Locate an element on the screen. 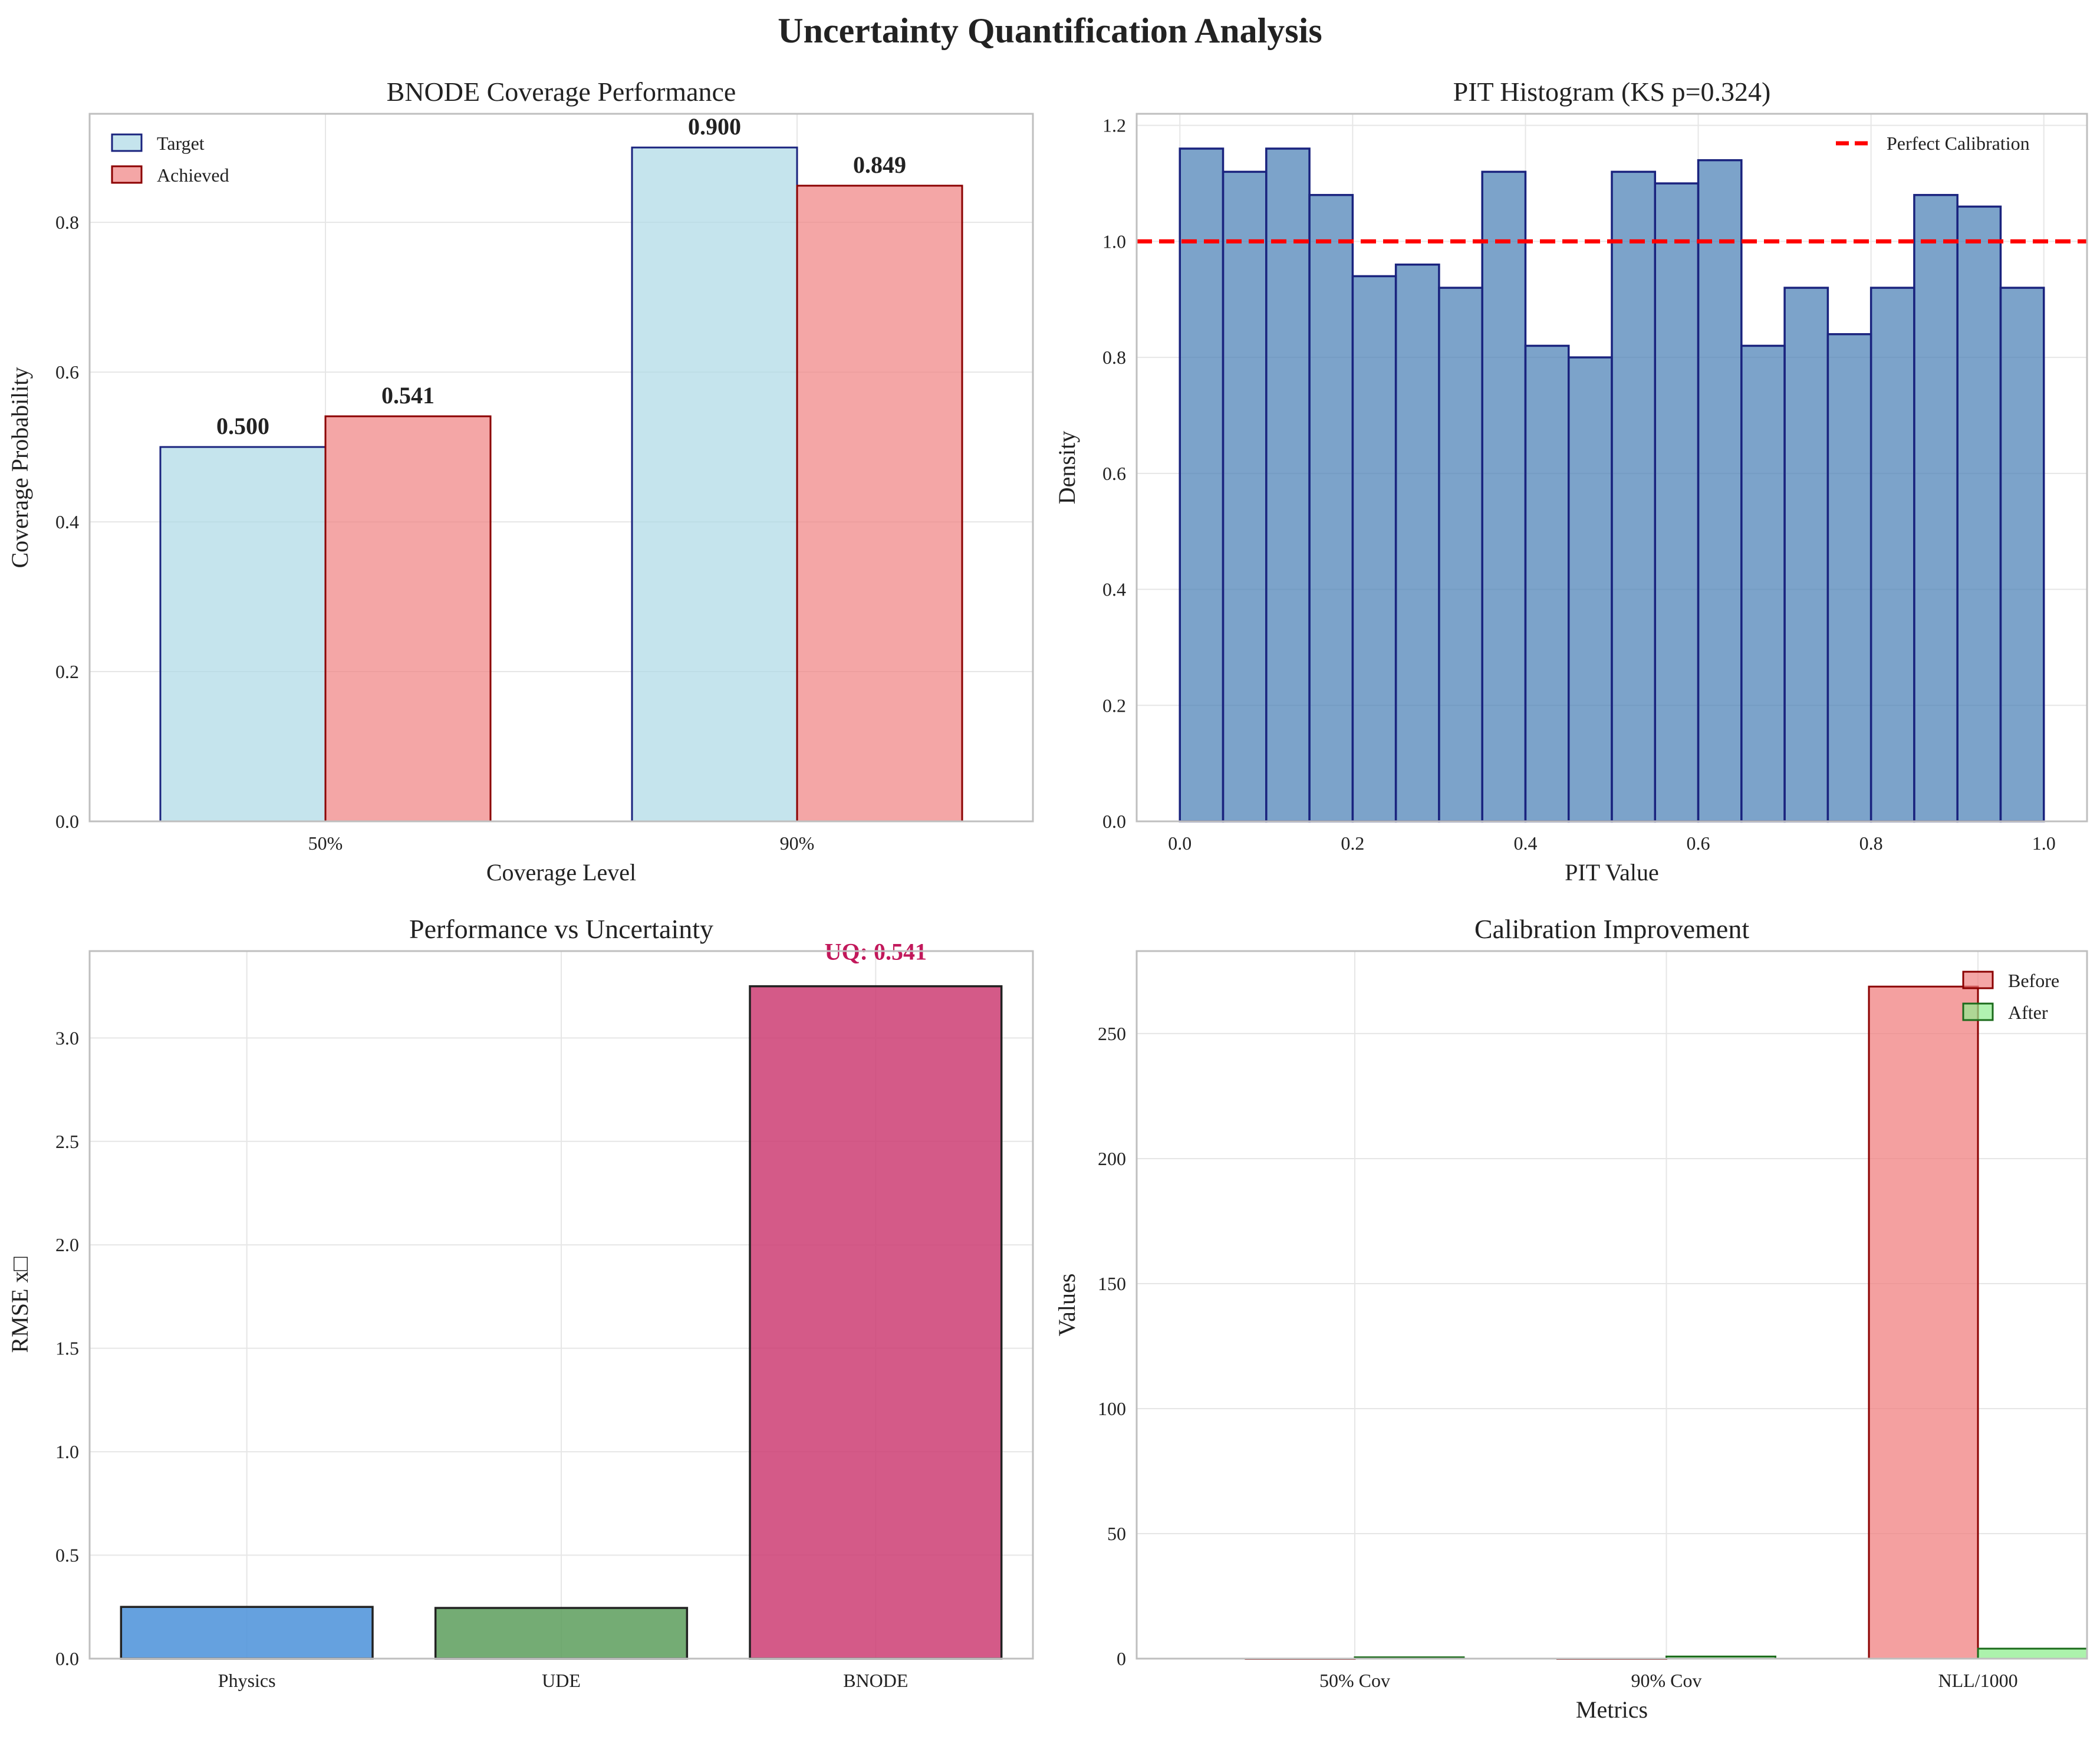 The width and height of the screenshot is (2100, 1740). y-tick-label: 50 is located at coordinates (1116, 1533).